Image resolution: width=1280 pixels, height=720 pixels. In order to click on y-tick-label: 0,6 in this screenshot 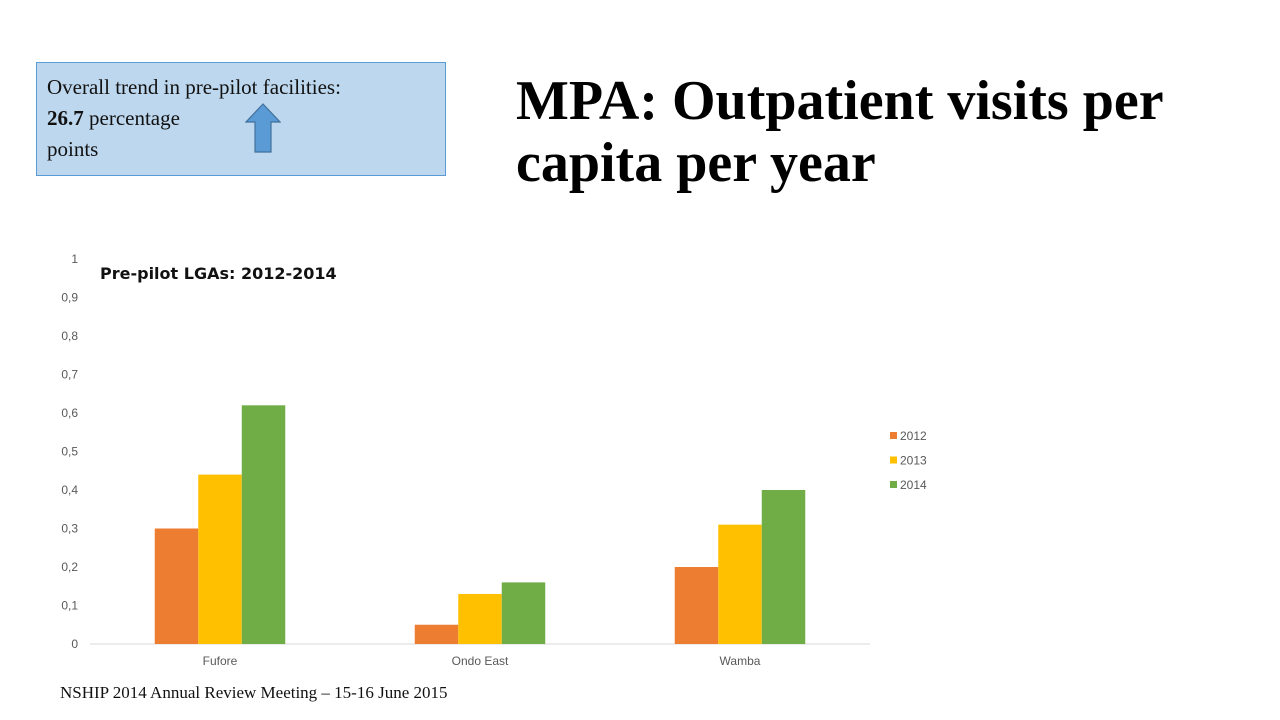, I will do `click(69, 413)`.